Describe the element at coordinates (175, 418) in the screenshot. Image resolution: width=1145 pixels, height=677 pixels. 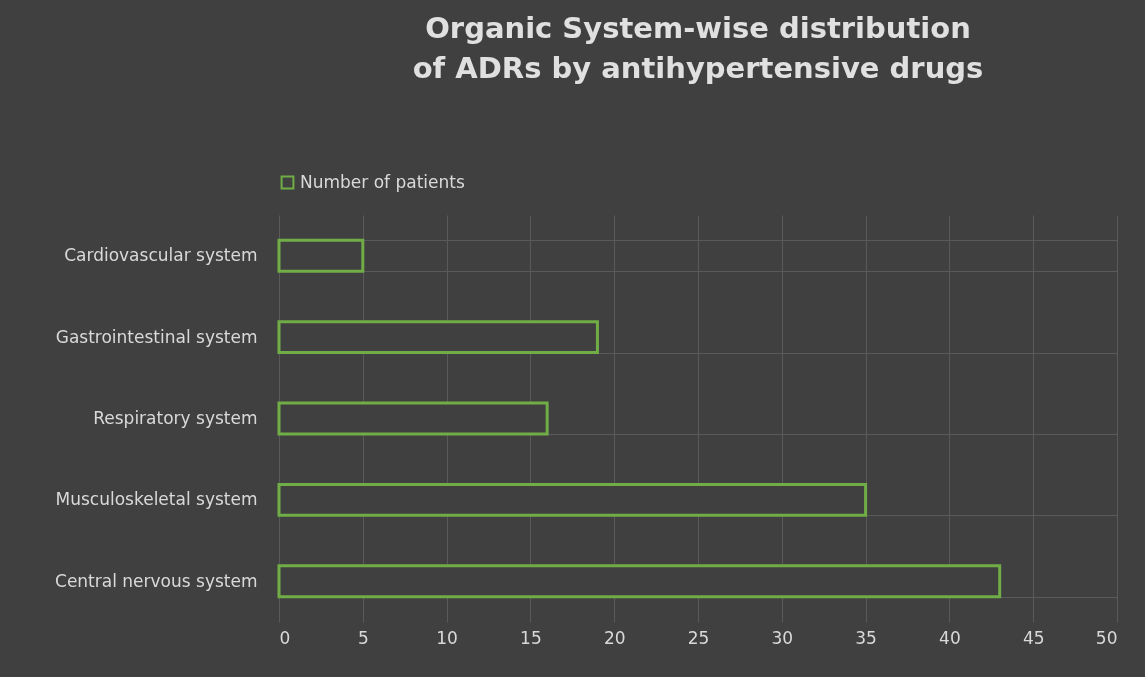
I see `y-tick-label: Respiratory system` at that location.